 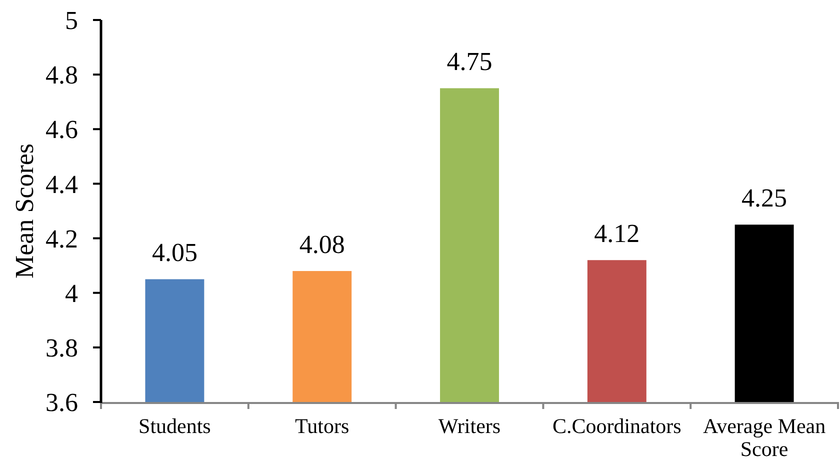 What do you see at coordinates (62, 129) in the screenshot?
I see `y-tick-label: 4.6` at bounding box center [62, 129].